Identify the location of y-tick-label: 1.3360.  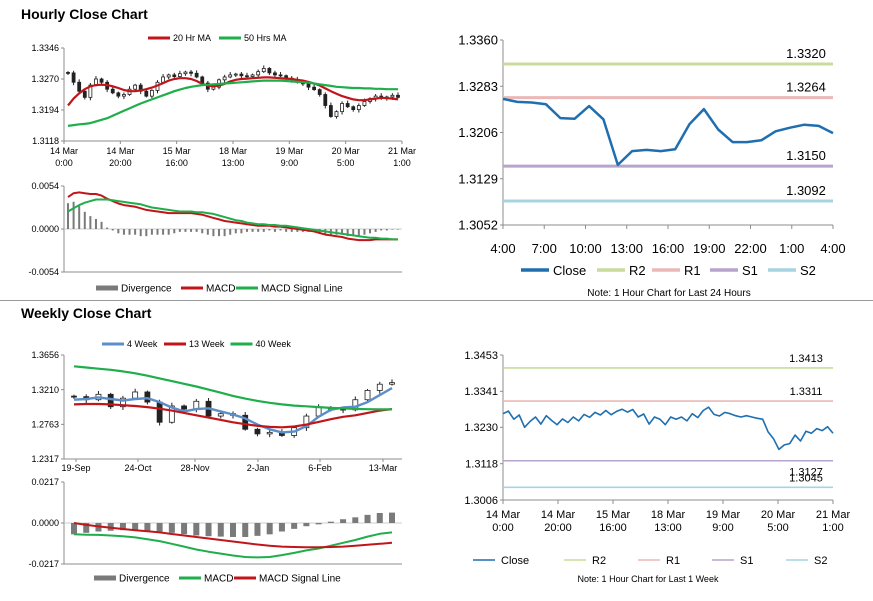
(478, 40).